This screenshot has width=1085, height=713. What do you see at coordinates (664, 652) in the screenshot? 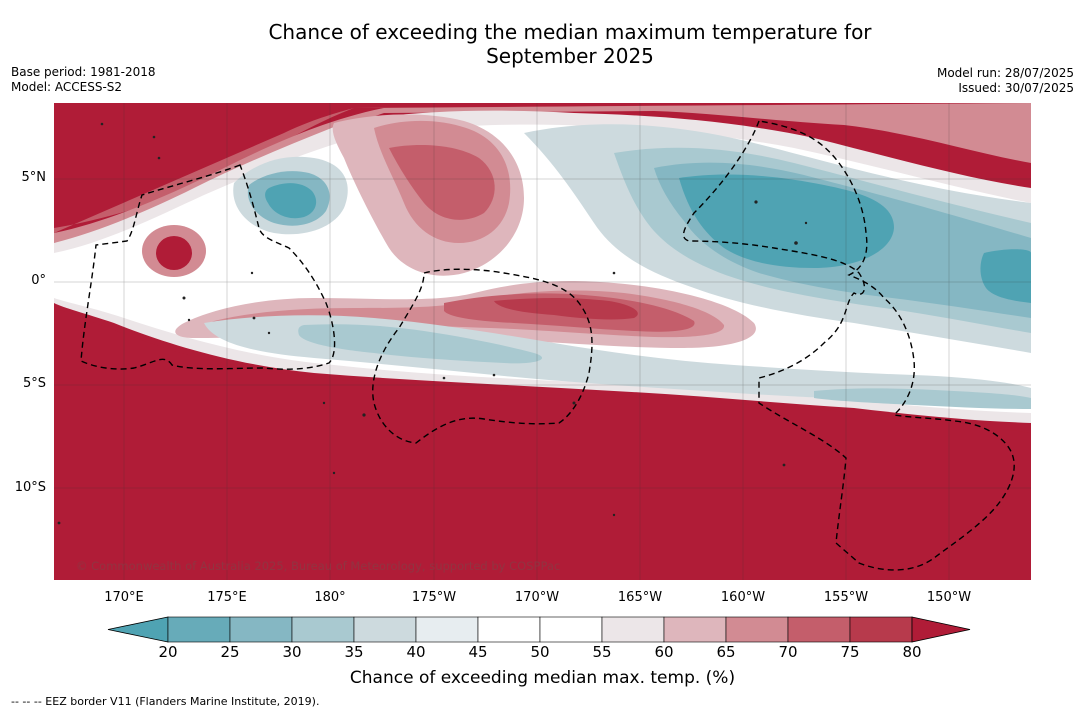
I see `colorbar-tick-label: 60` at bounding box center [664, 652].